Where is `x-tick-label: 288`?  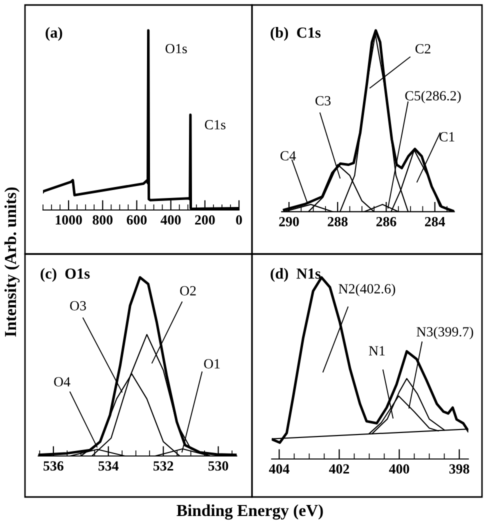 x-tick-label: 288 is located at coordinates (338, 221).